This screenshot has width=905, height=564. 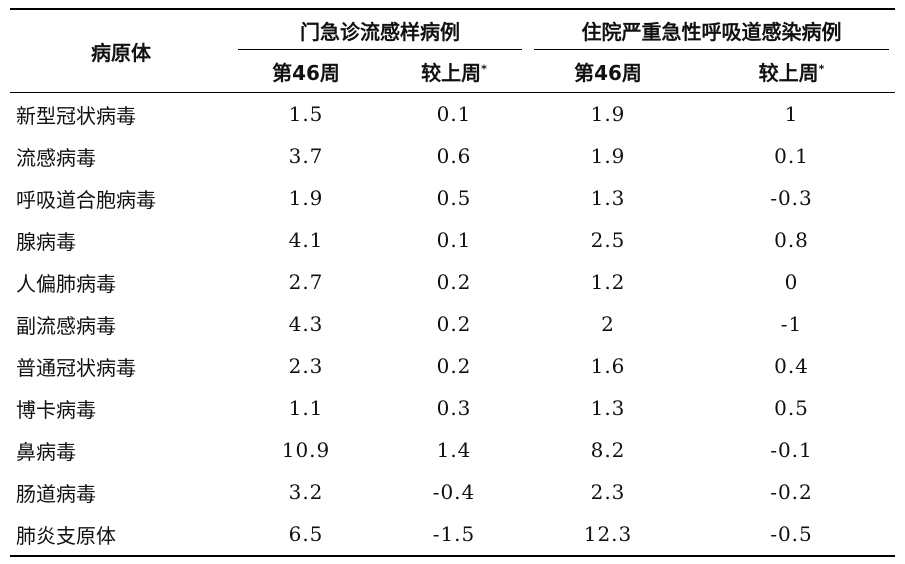 I want to click on pathogen-name: 鼻病毒, so click(x=46, y=451).